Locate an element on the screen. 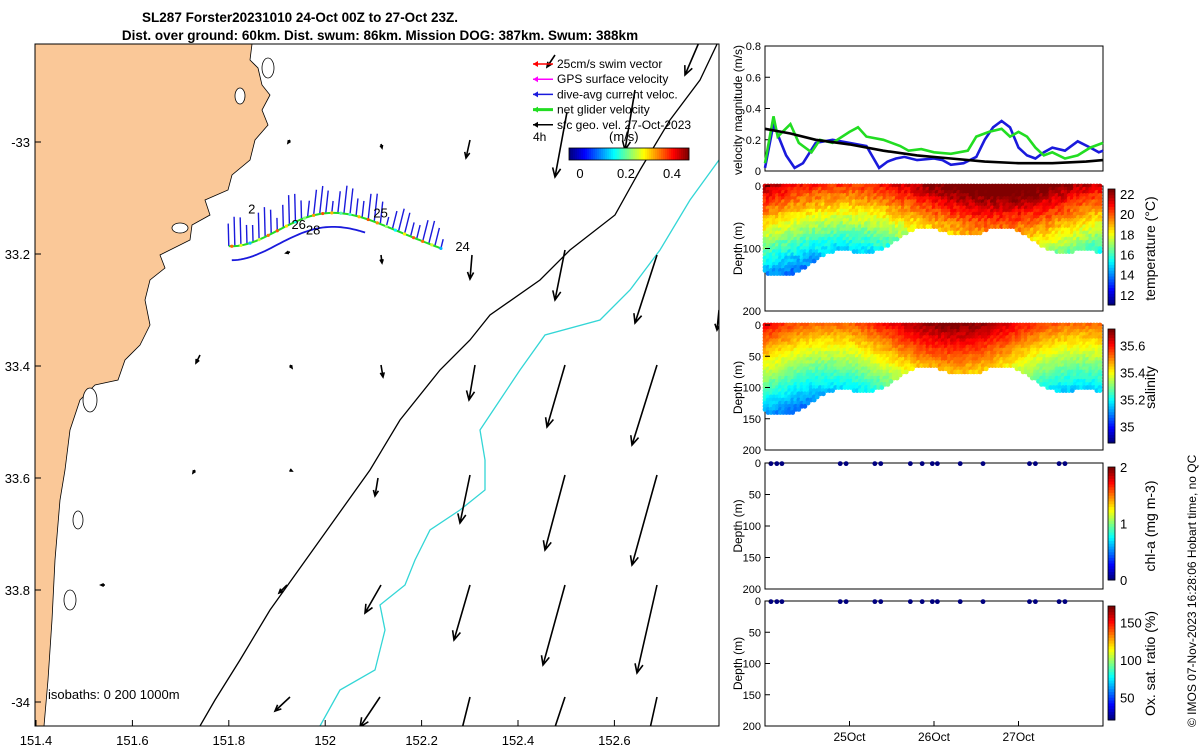 The width and height of the screenshot is (1200, 750). legend-label-current: dive-avg current veloc. is located at coordinates (617, 94).